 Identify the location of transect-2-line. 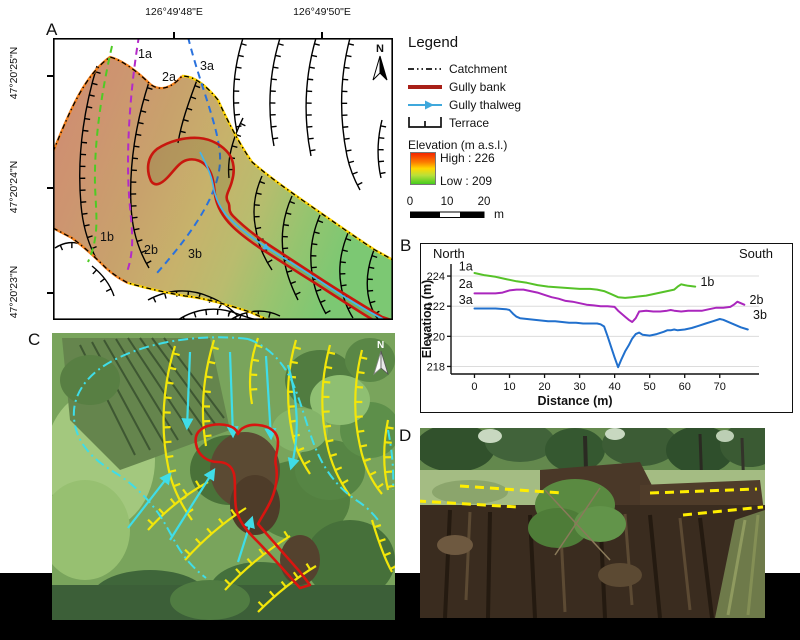
(133, 155).